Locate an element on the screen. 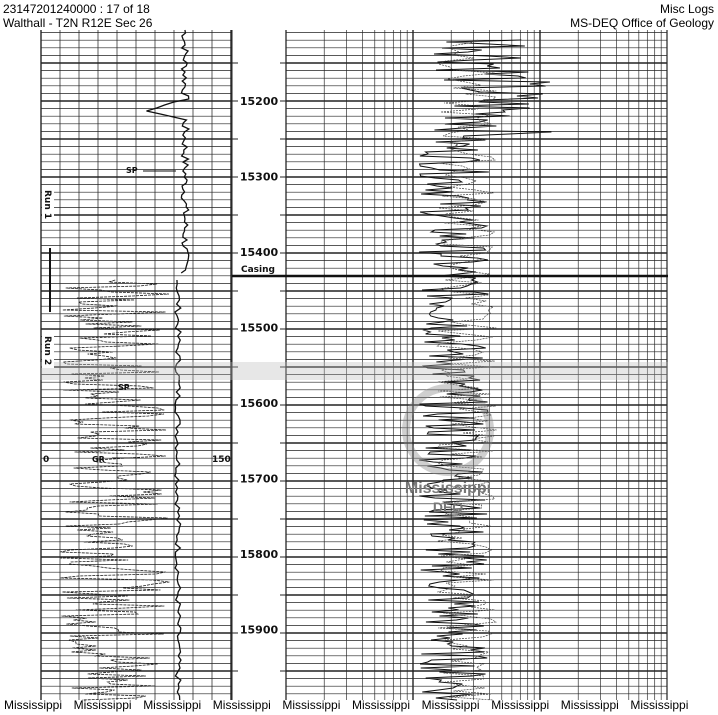  well-location: Walthall - T2N R12E Sec 26 is located at coordinates (78, 23).